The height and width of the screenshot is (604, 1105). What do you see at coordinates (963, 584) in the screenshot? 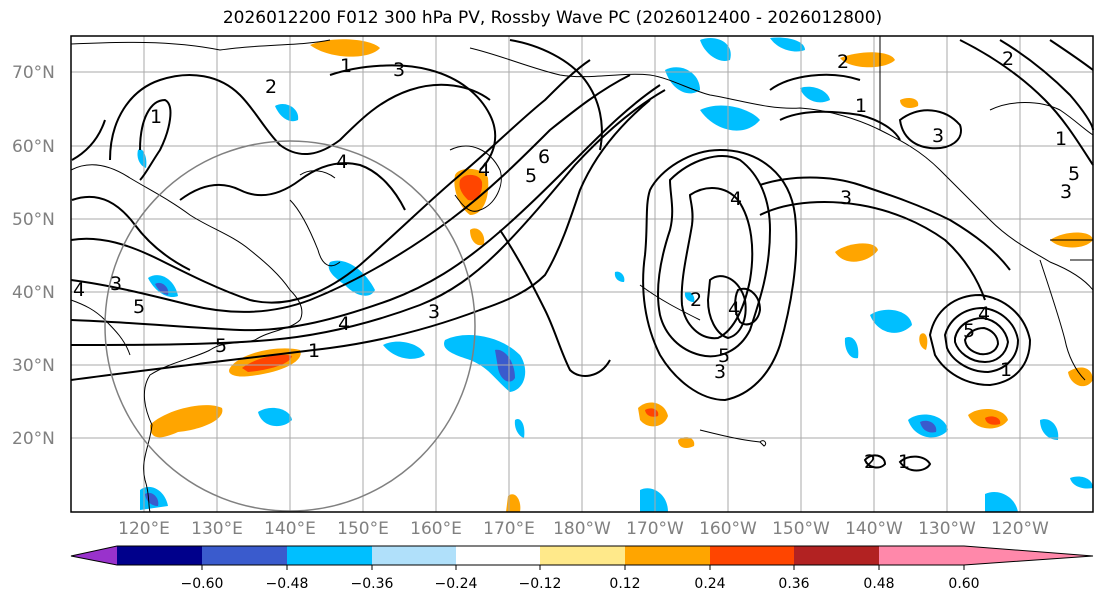
I see `colorbar-tick-label: 0.60` at bounding box center [963, 584].